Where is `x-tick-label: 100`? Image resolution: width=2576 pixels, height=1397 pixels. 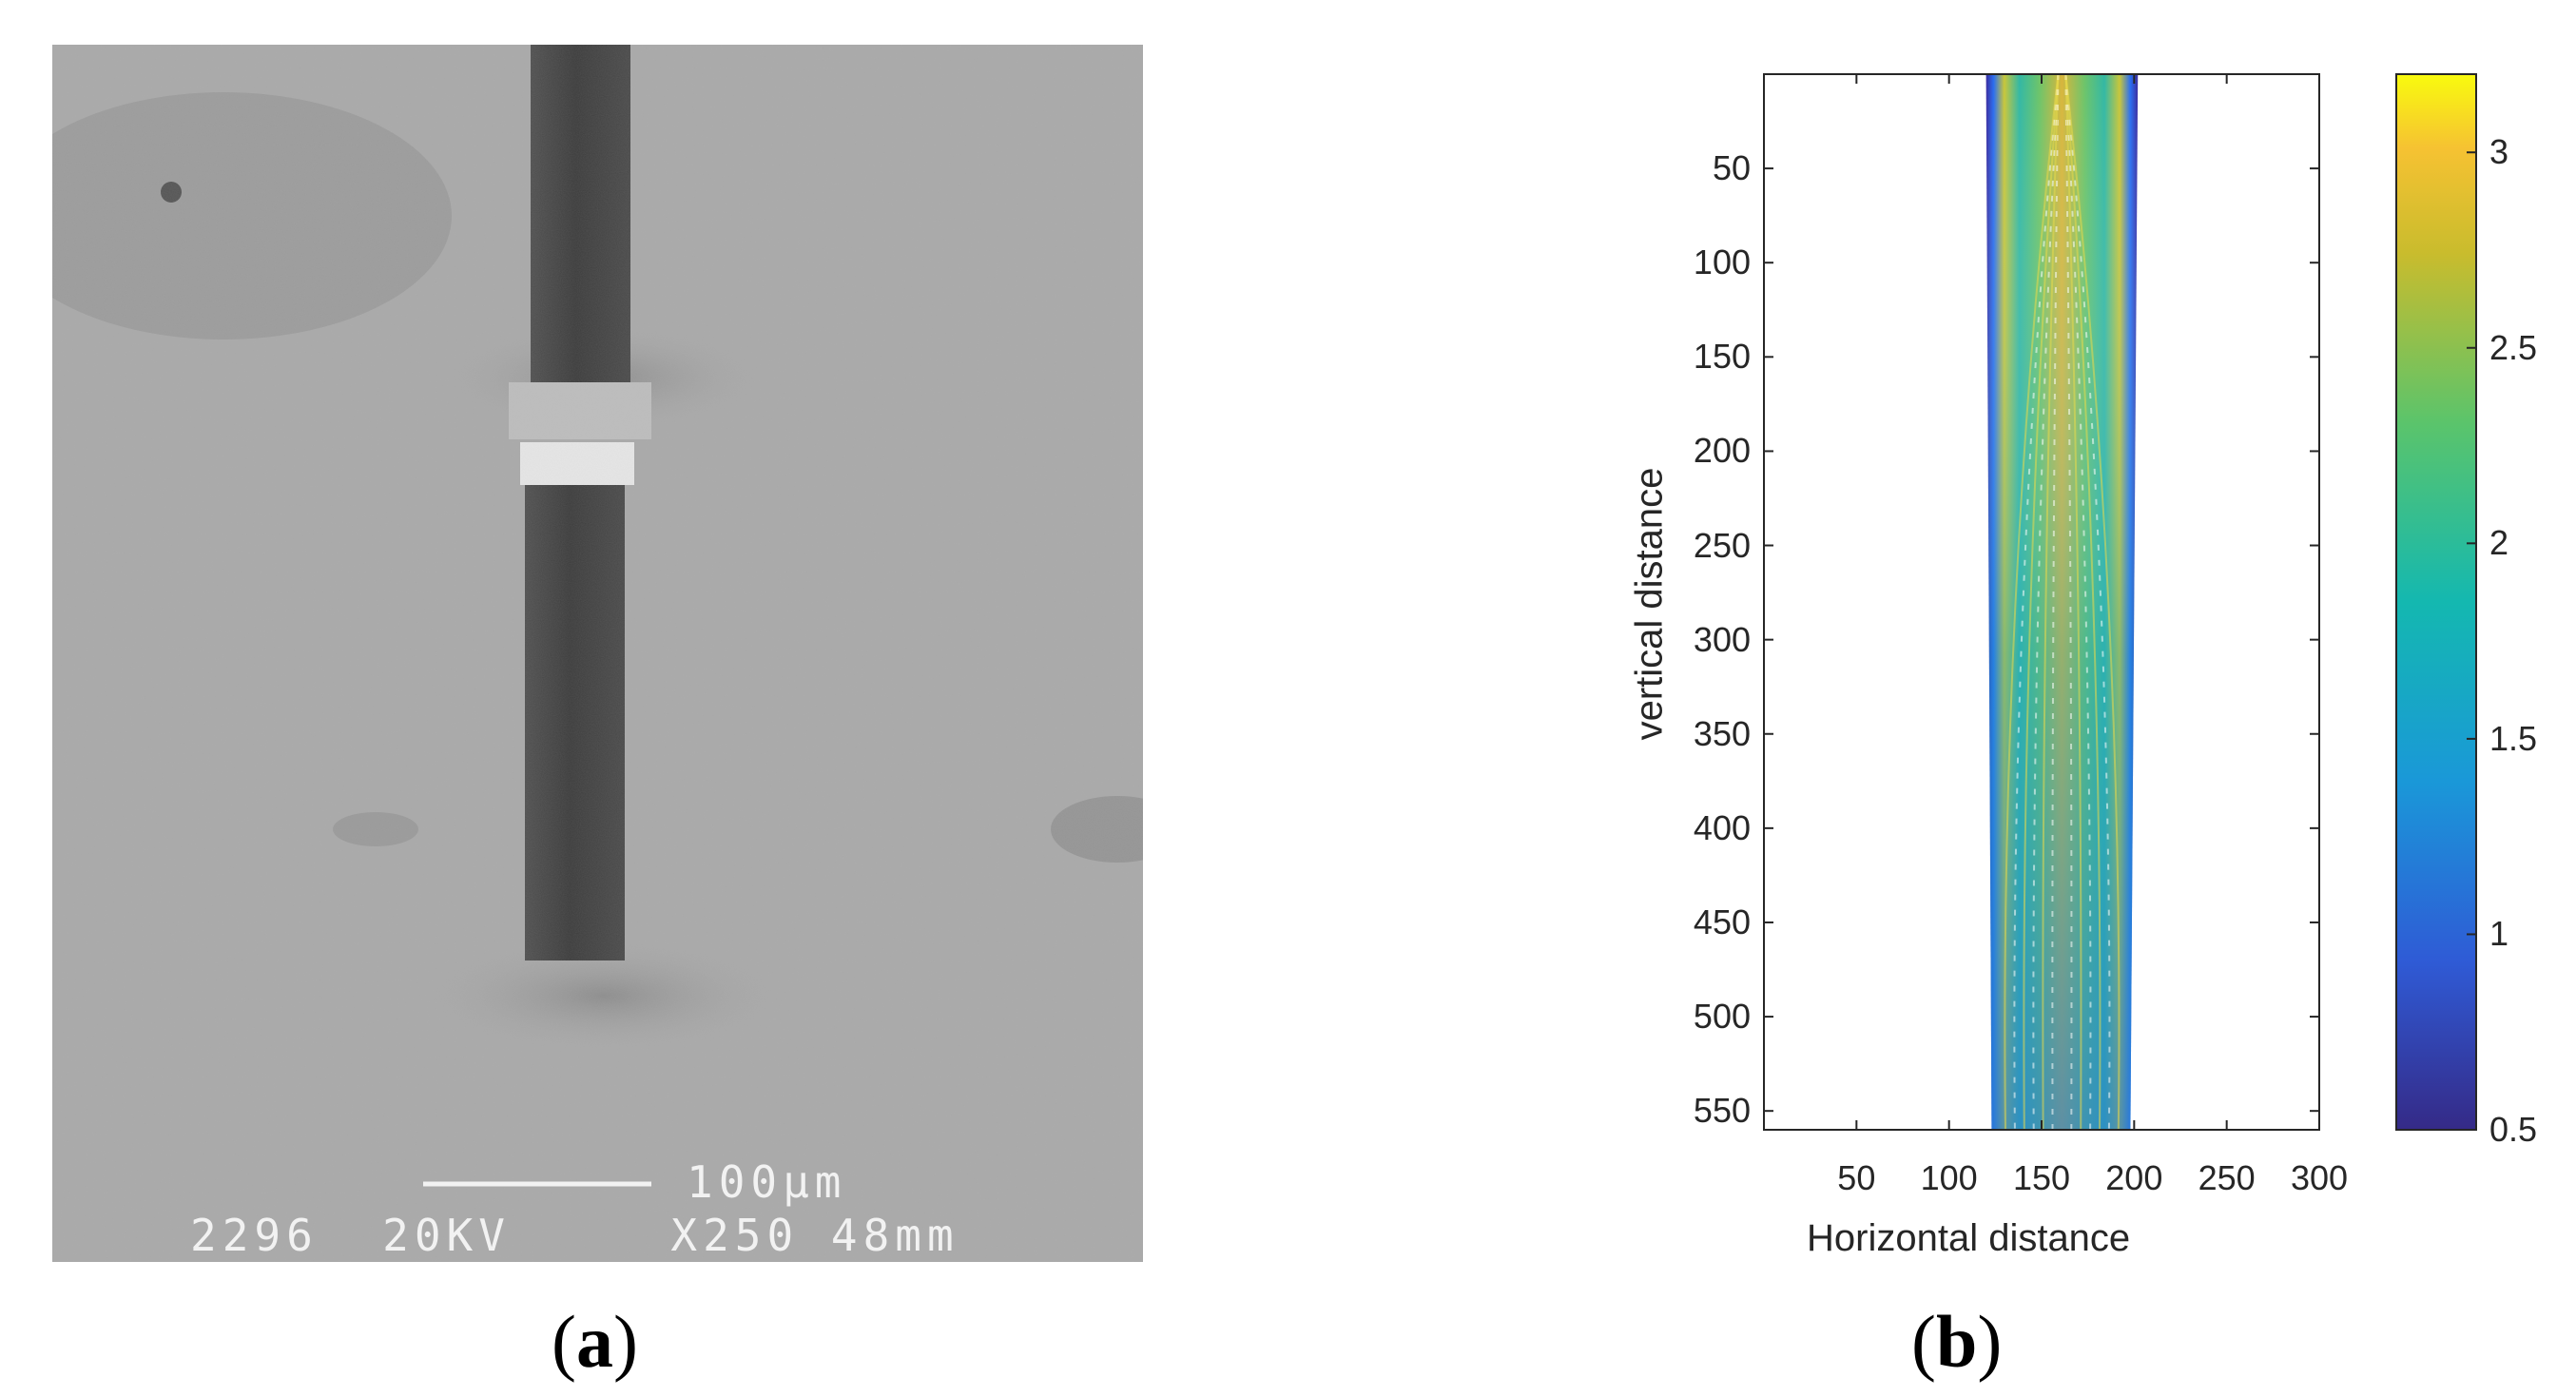 x-tick-label: 100 is located at coordinates (1949, 1177).